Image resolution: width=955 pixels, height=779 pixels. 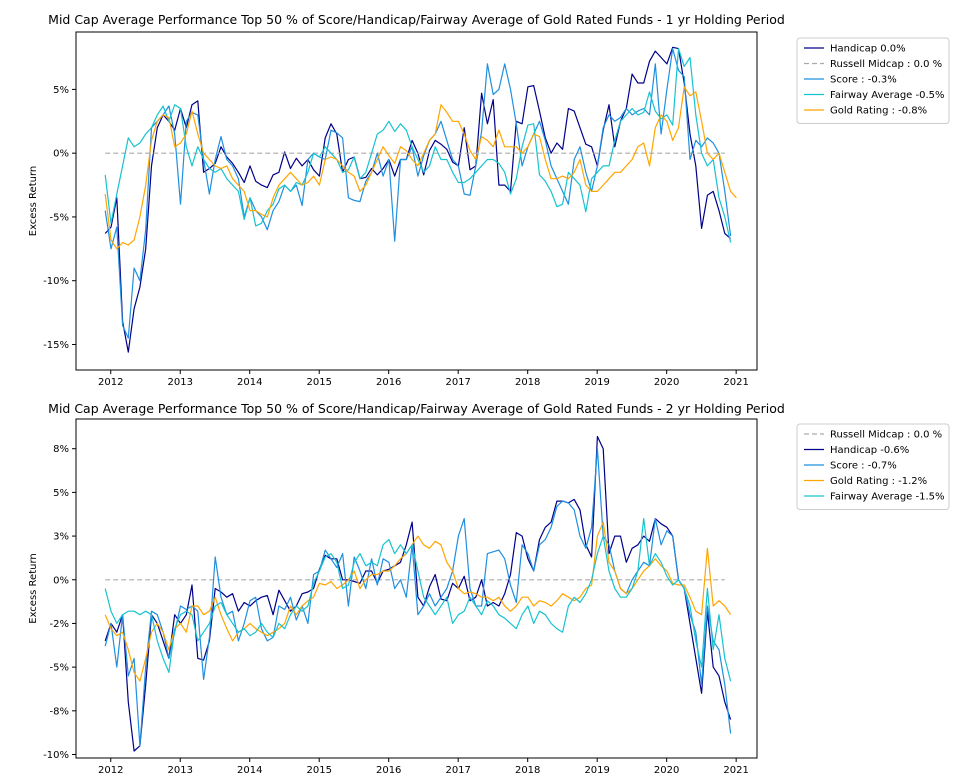 What do you see at coordinates (61, 449) in the screenshot?
I see `y-tick-label: 8%` at bounding box center [61, 449].